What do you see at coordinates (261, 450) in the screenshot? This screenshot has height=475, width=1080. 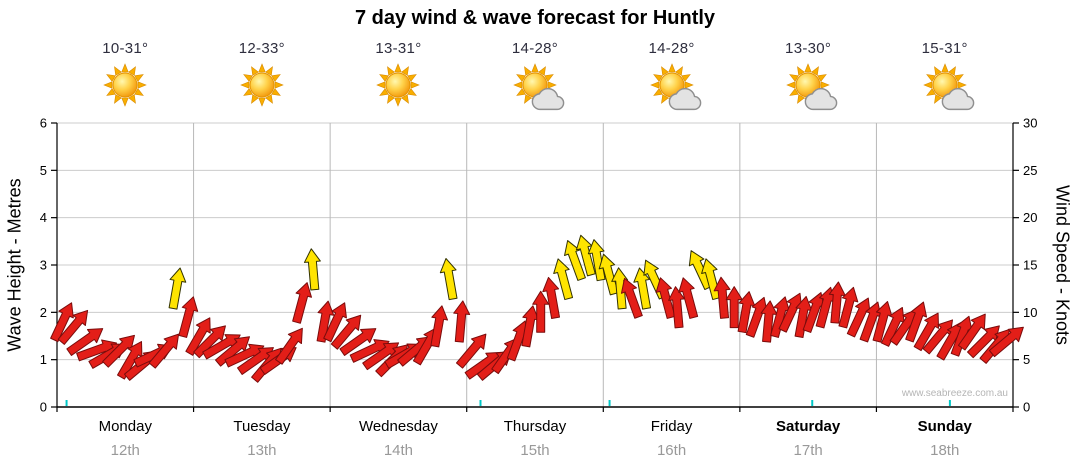 I see `day-date: 13th` at bounding box center [261, 450].